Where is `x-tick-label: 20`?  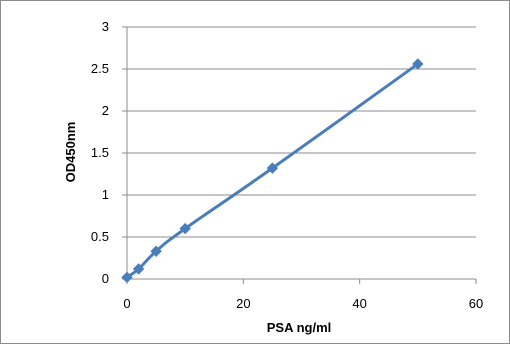 x-tick-label: 20 is located at coordinates (243, 303).